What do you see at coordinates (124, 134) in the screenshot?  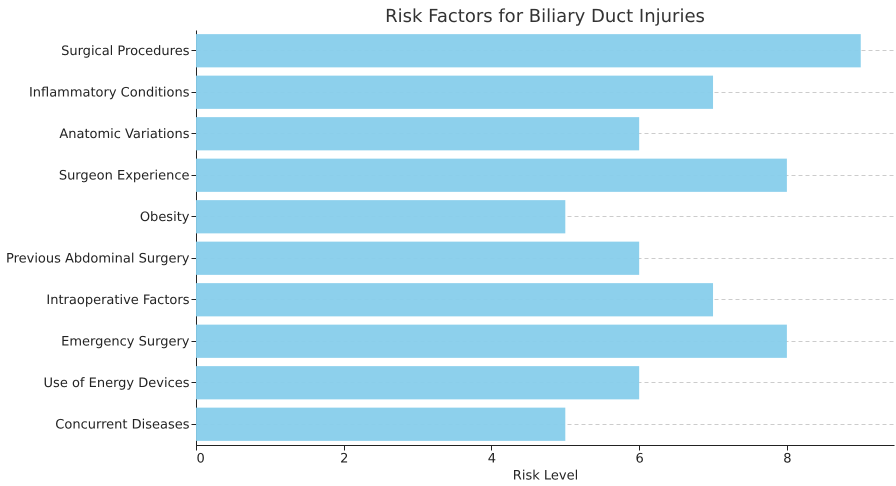 I see `y-tick-label: Anatomic Variations` at bounding box center [124, 134].